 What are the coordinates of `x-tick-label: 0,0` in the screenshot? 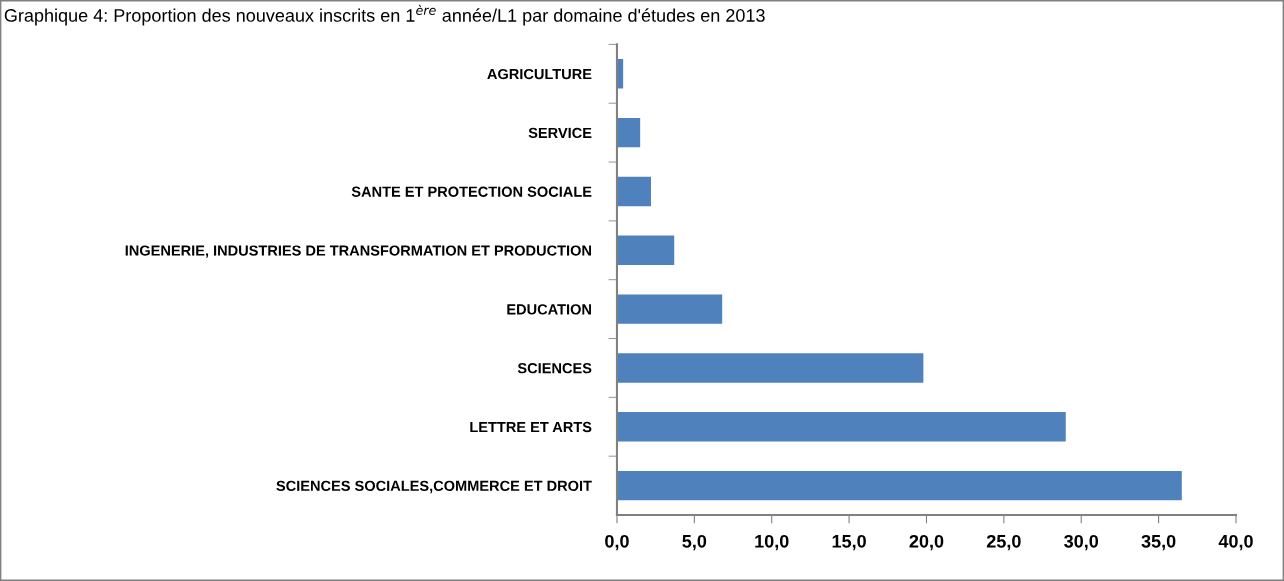 It's located at (617, 542).